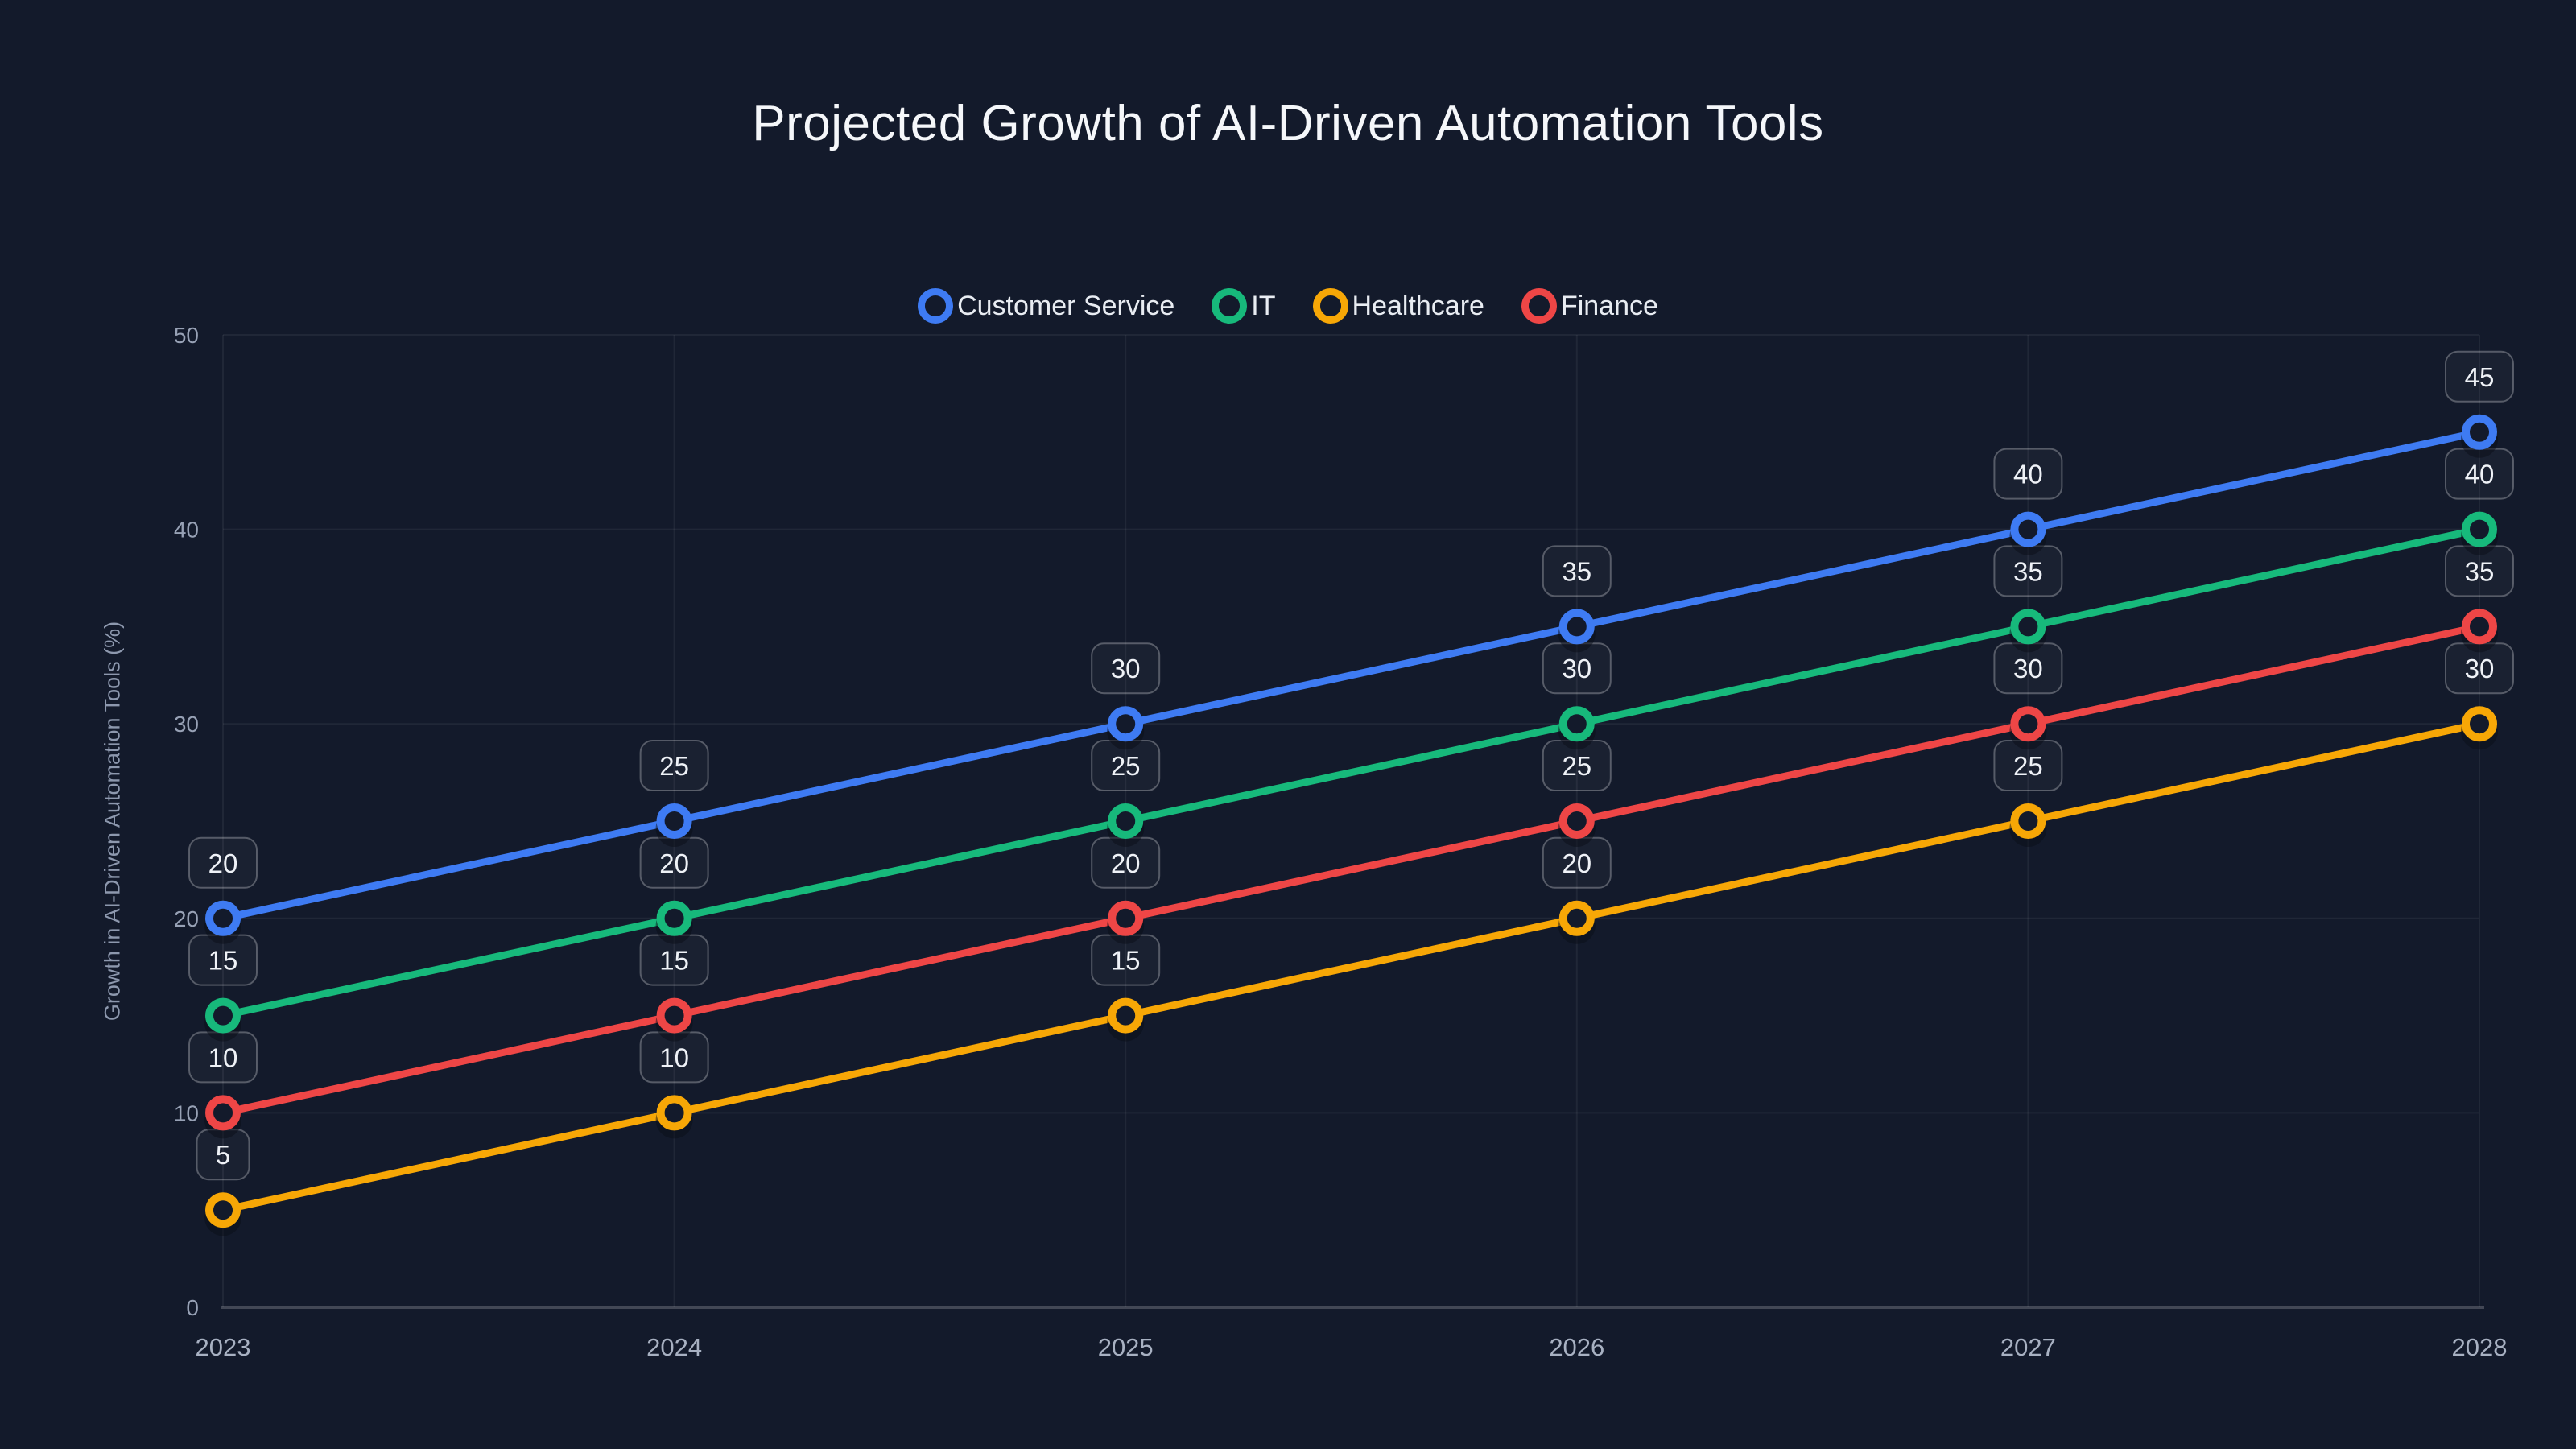  What do you see at coordinates (186, 530) in the screenshot?
I see `y-tick-label: 40` at bounding box center [186, 530].